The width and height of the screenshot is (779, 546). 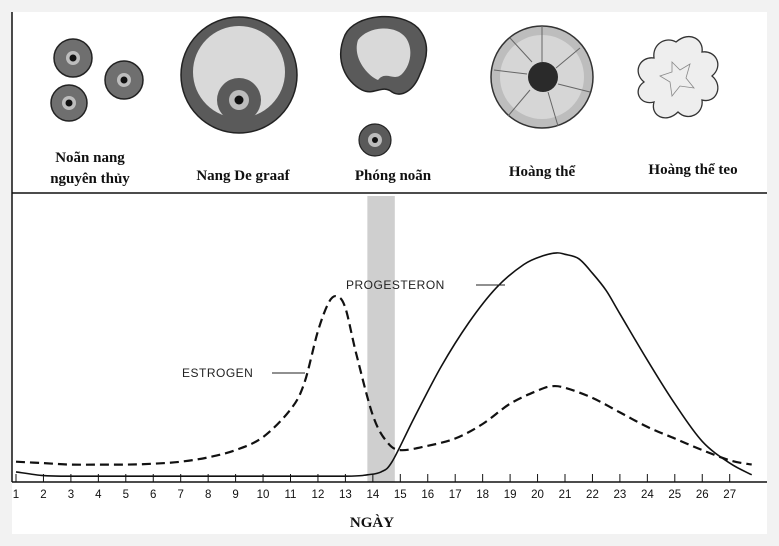 I want to click on progesterone-label: PROGESTERON, so click(x=395, y=285).